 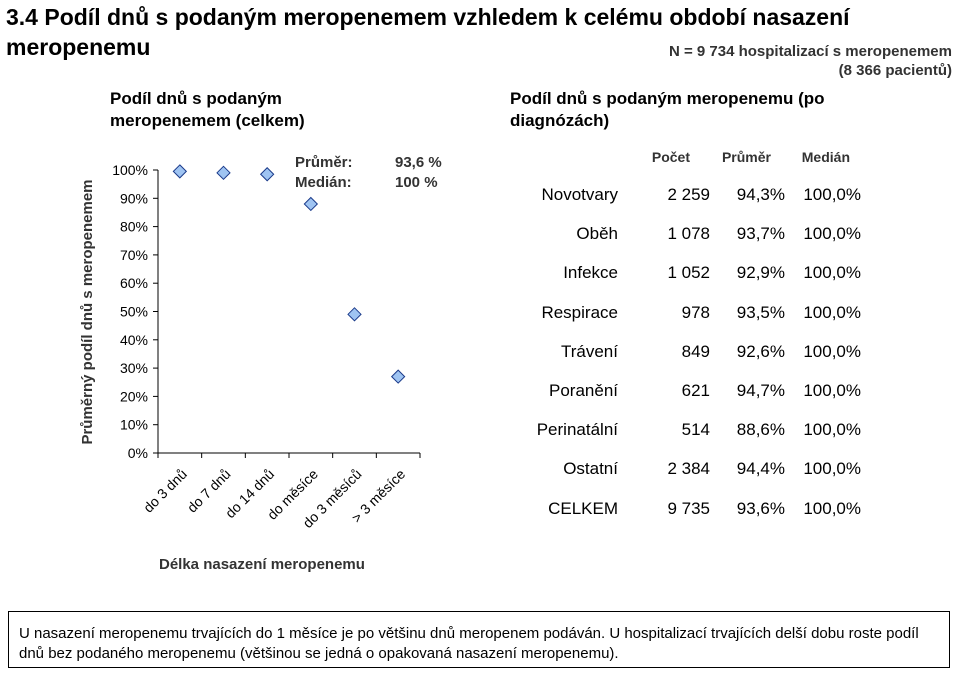 What do you see at coordinates (895, 70) in the screenshot?
I see `n-patients: (8 366 pacientů)` at bounding box center [895, 70].